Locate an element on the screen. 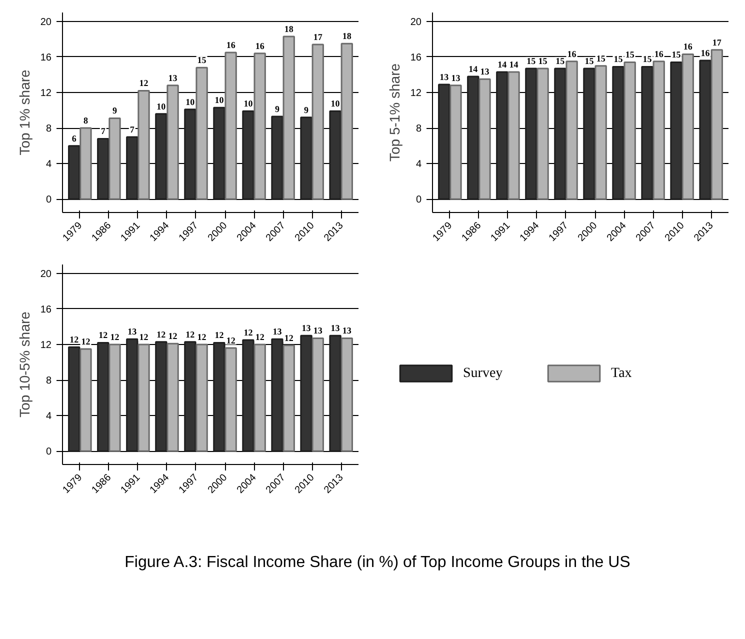  y-tick-label: 8 is located at coordinates (49, 129).